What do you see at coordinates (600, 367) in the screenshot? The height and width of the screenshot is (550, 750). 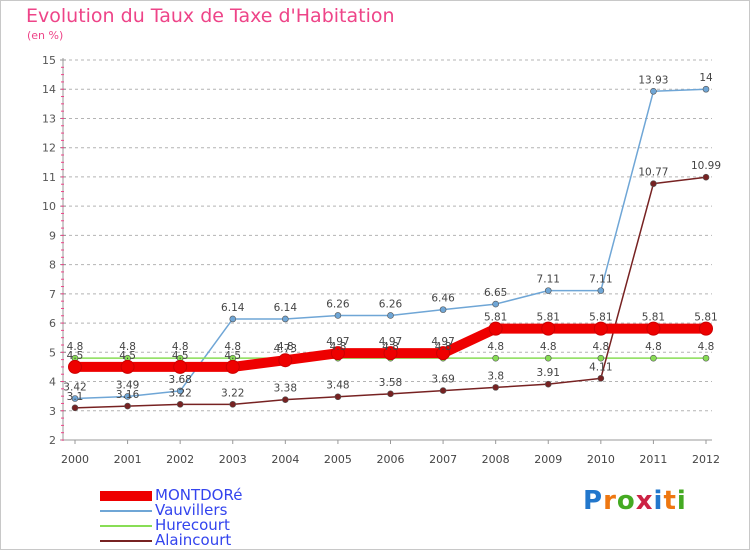 I see `data-label-alaincourt: 4.11` at bounding box center [600, 367].